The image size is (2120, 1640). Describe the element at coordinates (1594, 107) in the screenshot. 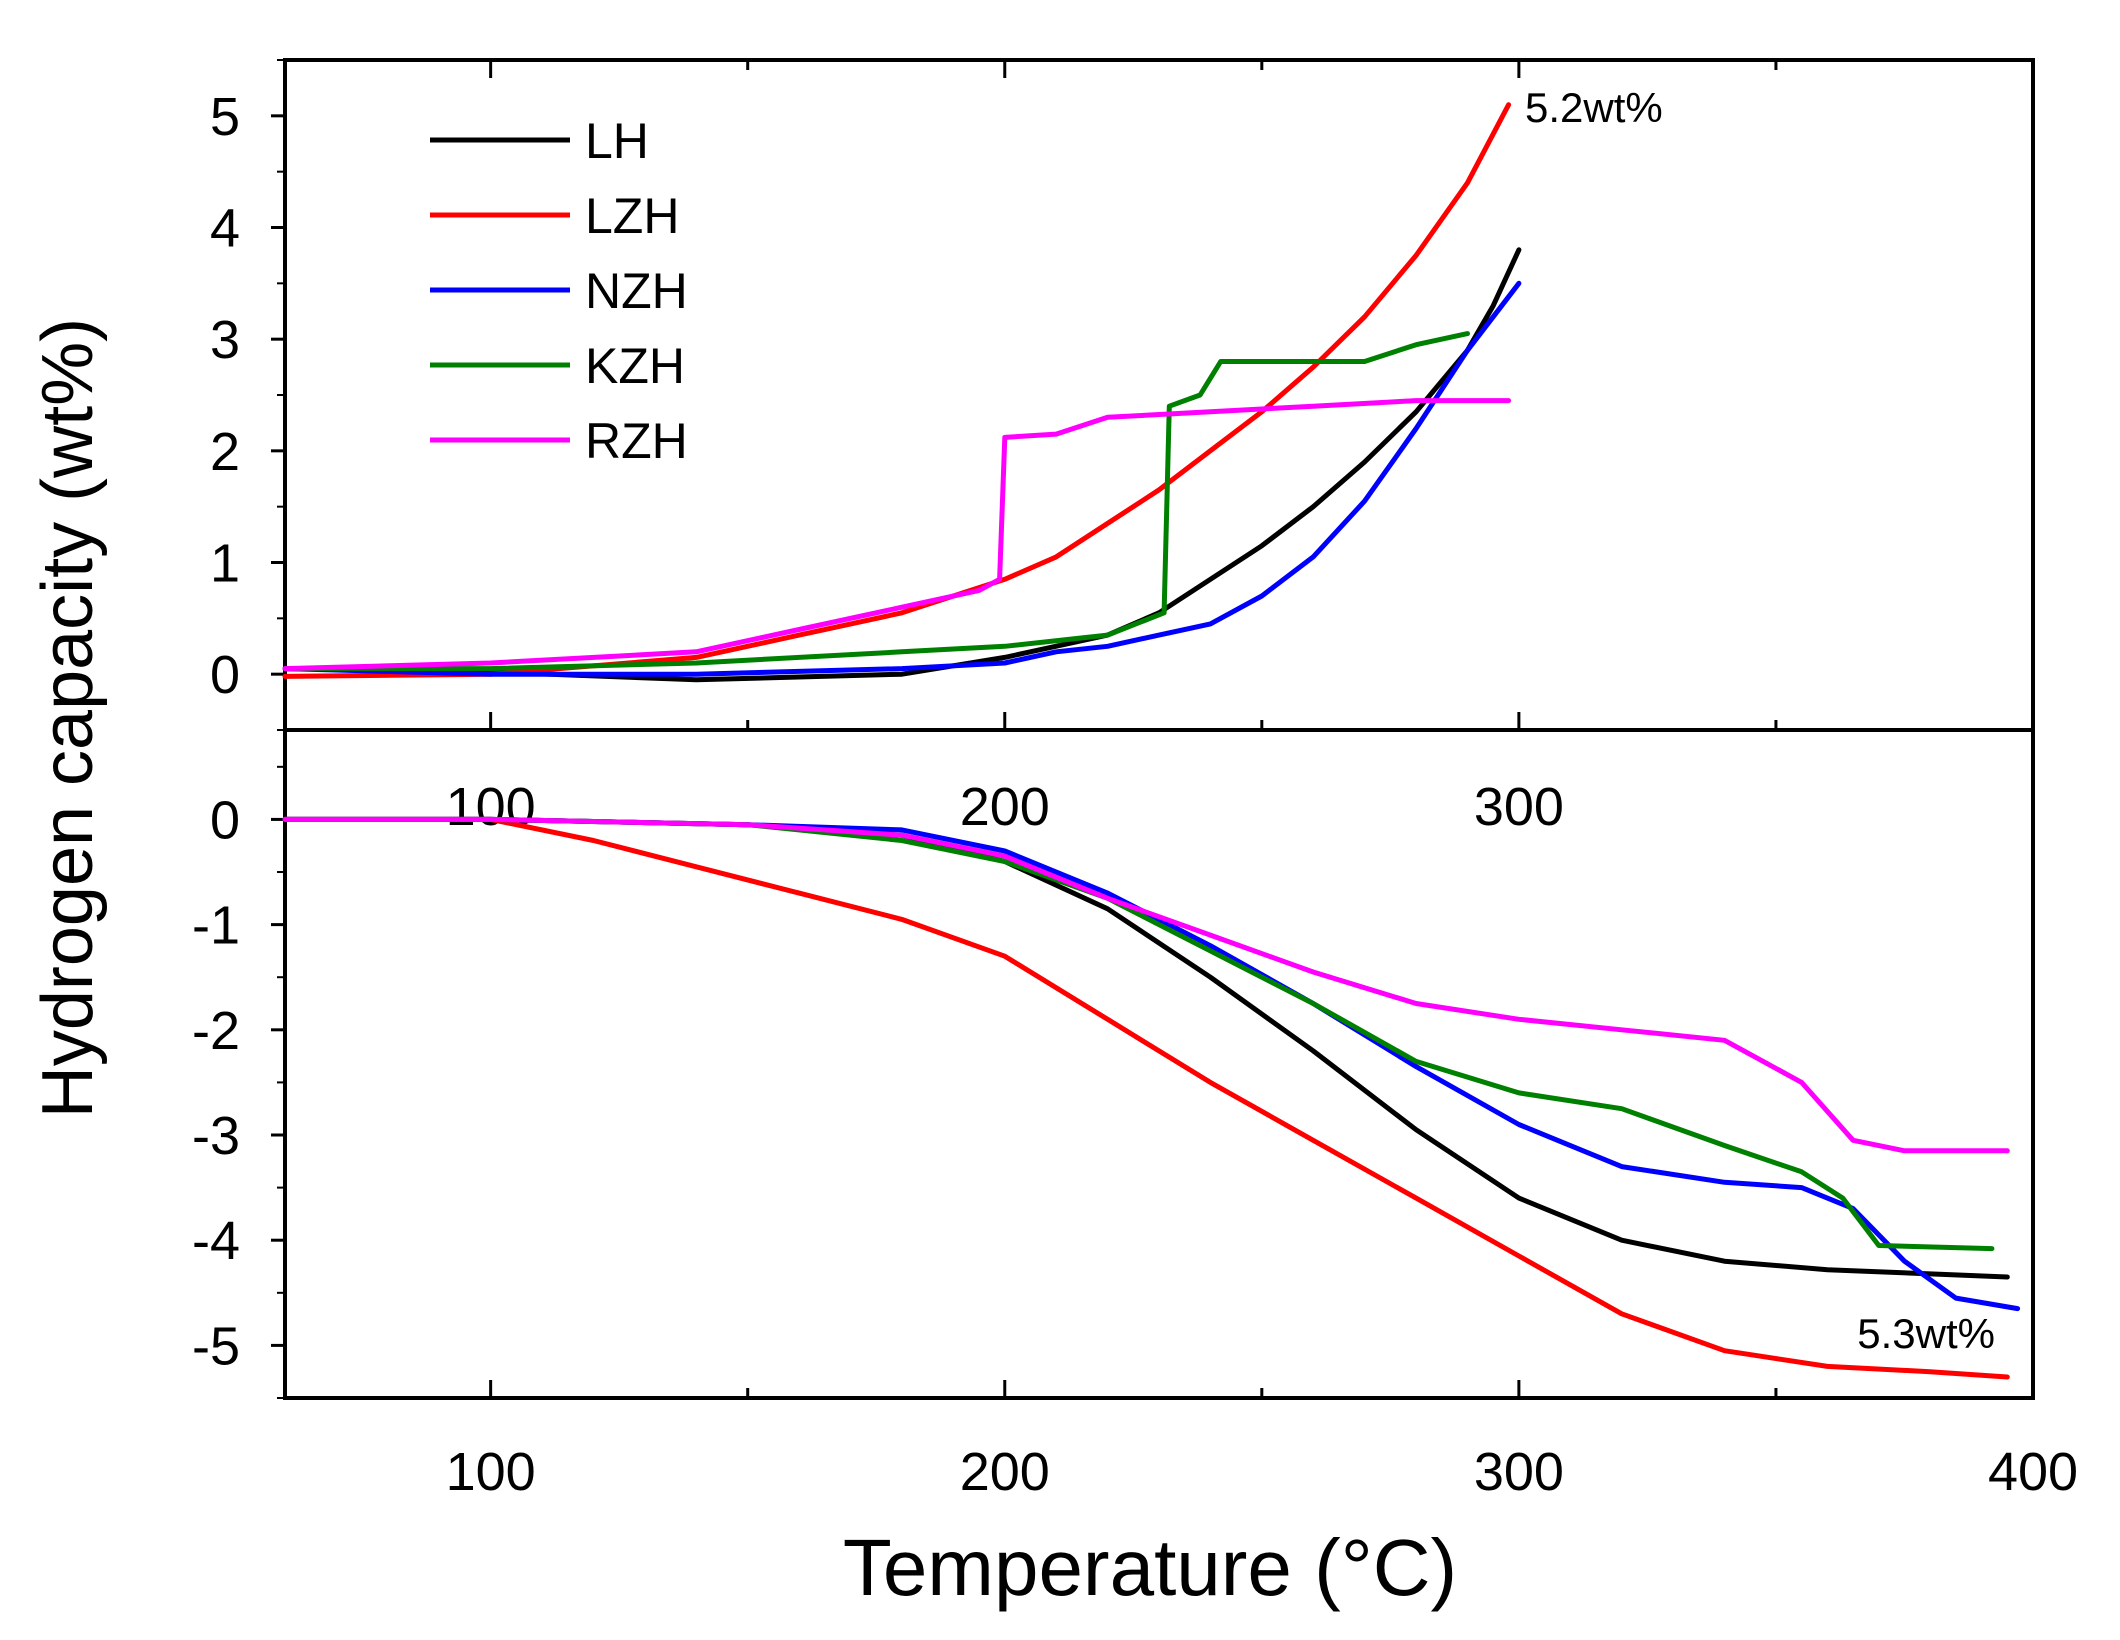

I see `top-annotation: 5.2wt%` at that location.